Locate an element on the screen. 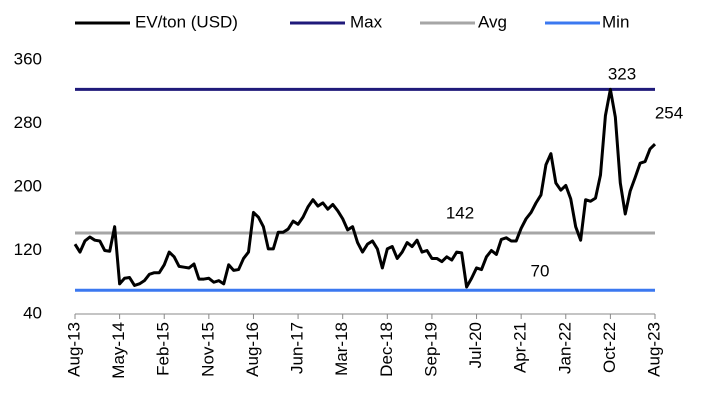 The image size is (717, 419). x-tick-label: Sep-19 is located at coordinates (430, 349).